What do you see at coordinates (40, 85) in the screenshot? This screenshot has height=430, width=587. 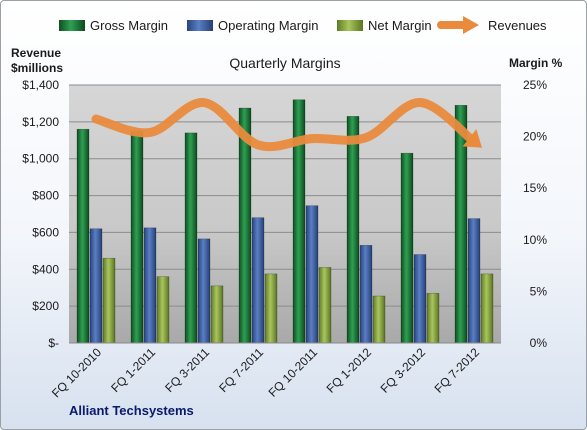 I see `left-tick-label: $1,400` at bounding box center [40, 85].